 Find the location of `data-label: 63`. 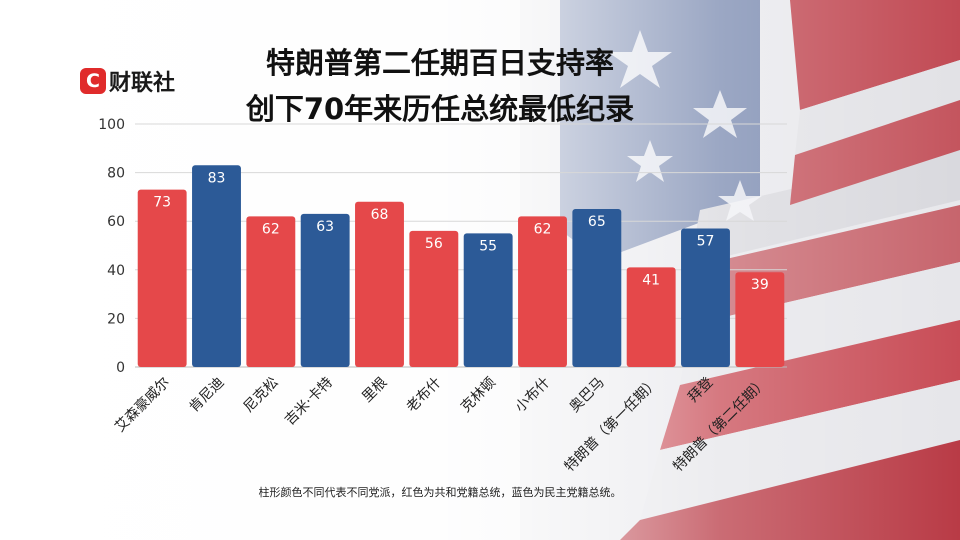

data-label: 63 is located at coordinates (325, 227).